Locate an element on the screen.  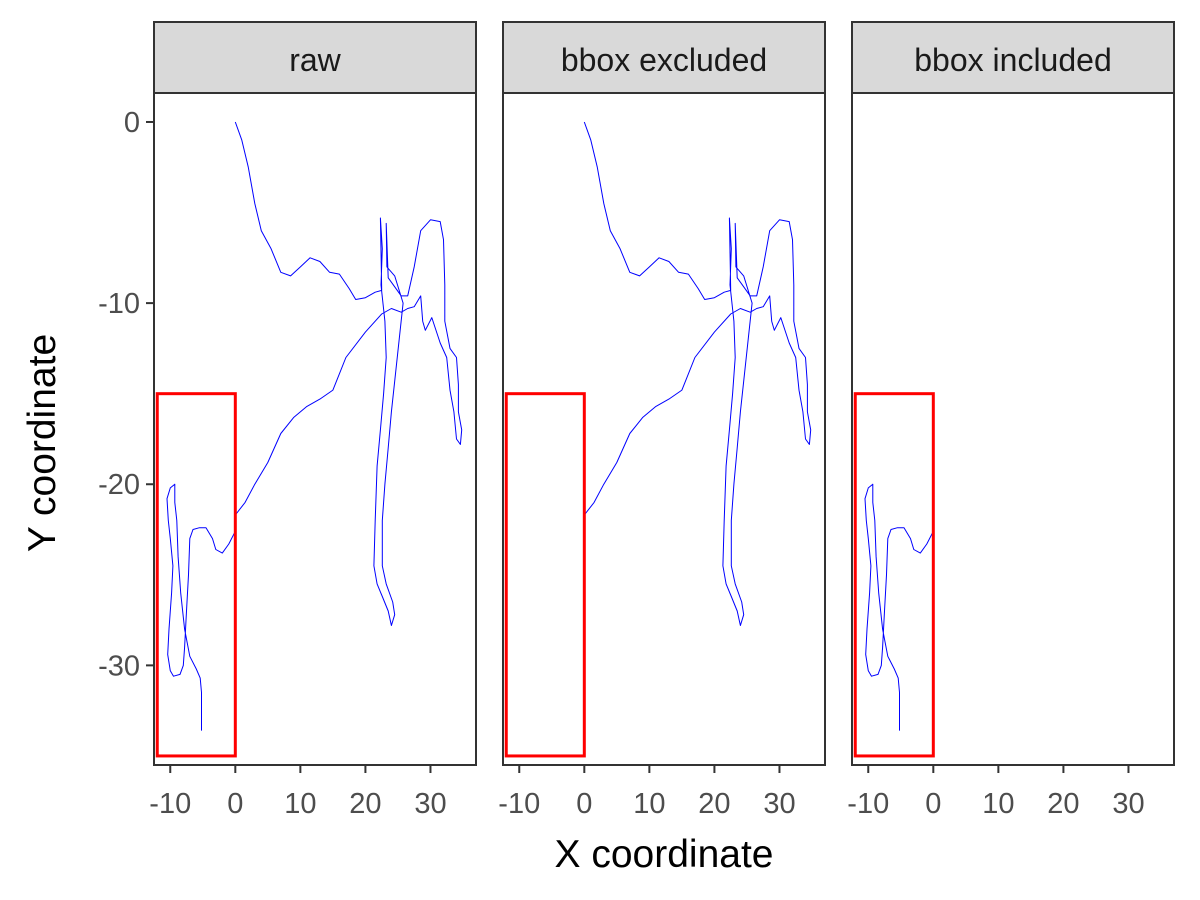
facet-strip-label: bbox included is located at coordinates (1012, 60).